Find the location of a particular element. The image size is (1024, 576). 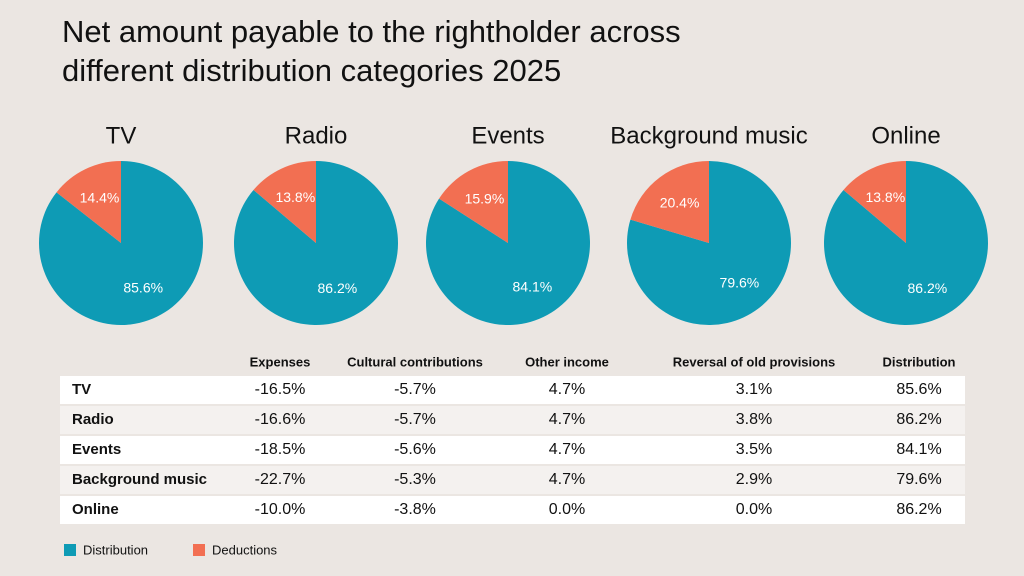

table-cell: -16.6% is located at coordinates (280, 419).